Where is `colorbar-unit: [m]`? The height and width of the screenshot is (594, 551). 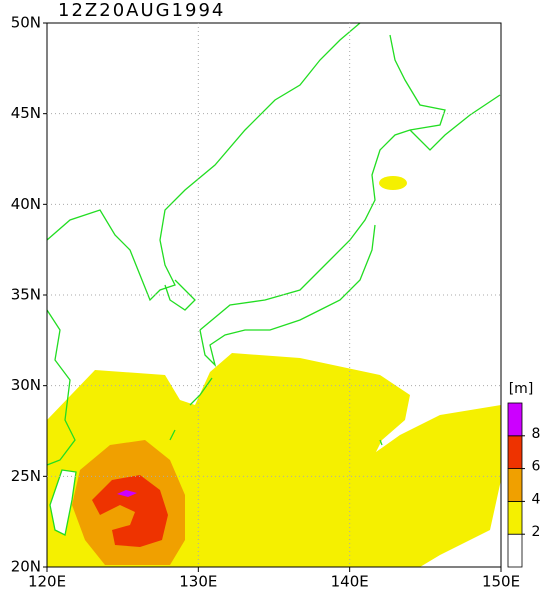
colorbar-unit: [m] is located at coordinates (521, 389).